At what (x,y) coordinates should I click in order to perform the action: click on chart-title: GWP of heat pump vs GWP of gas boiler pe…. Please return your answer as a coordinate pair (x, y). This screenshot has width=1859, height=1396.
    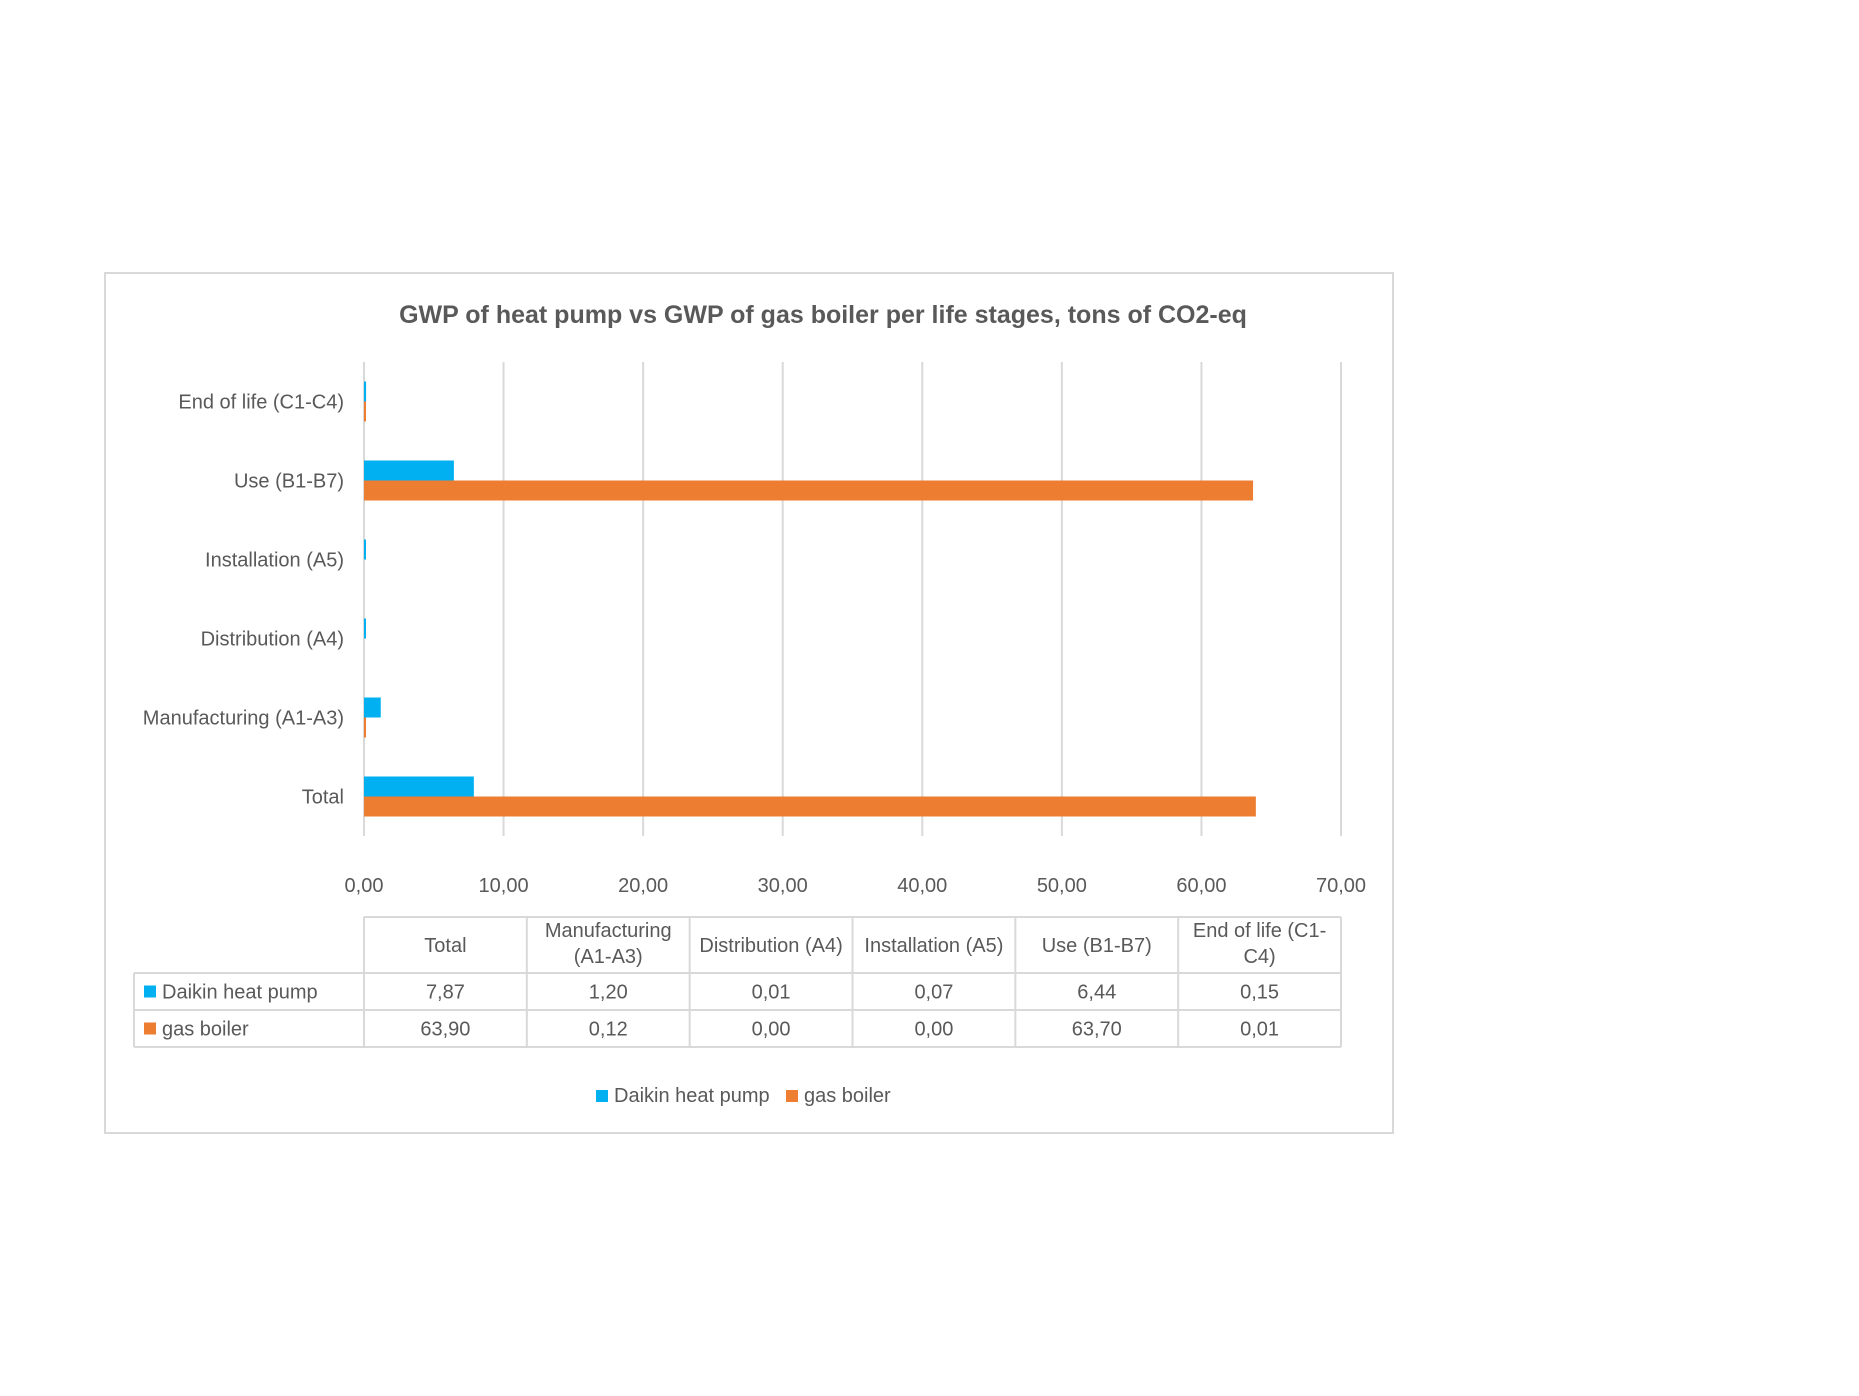
    Looking at the image, I should click on (823, 315).